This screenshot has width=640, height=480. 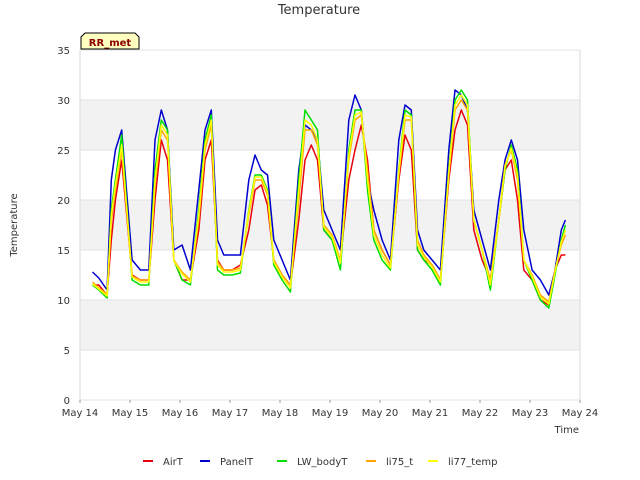 I want to click on x-tick-label: May 17, so click(x=230, y=413).